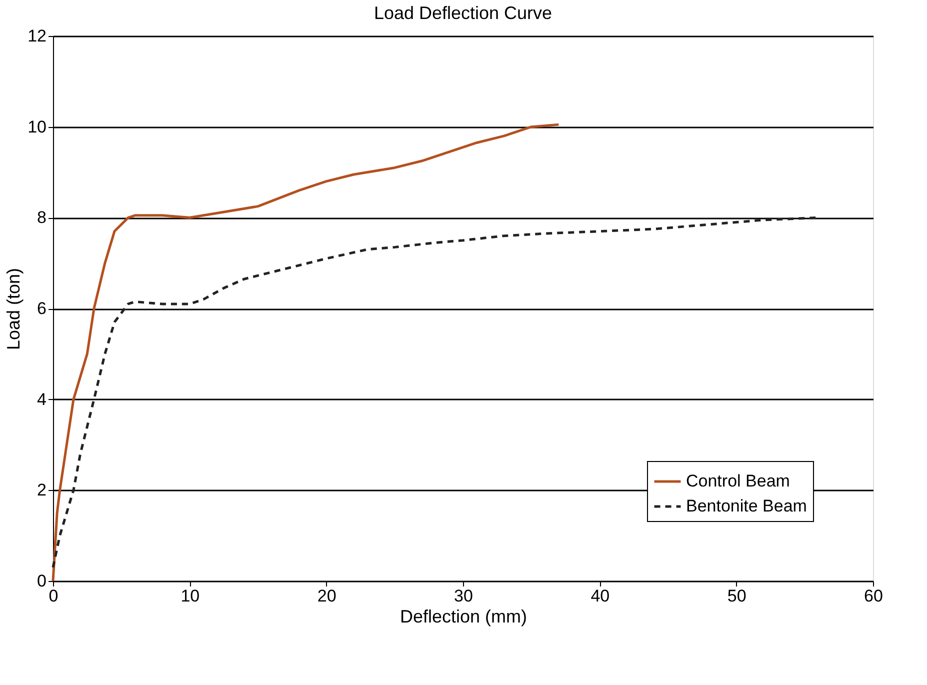 The width and height of the screenshot is (927, 685). I want to click on y-tick-label: 8, so click(41, 218).